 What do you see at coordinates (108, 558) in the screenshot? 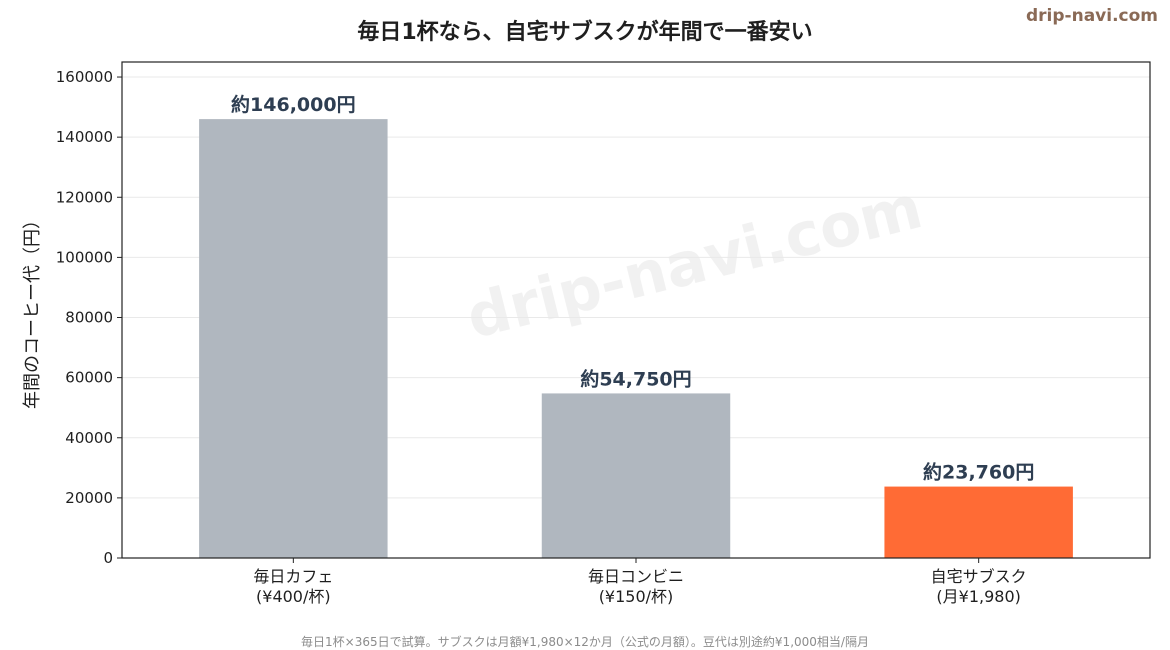
I see `y-tick-label: 0` at bounding box center [108, 558].